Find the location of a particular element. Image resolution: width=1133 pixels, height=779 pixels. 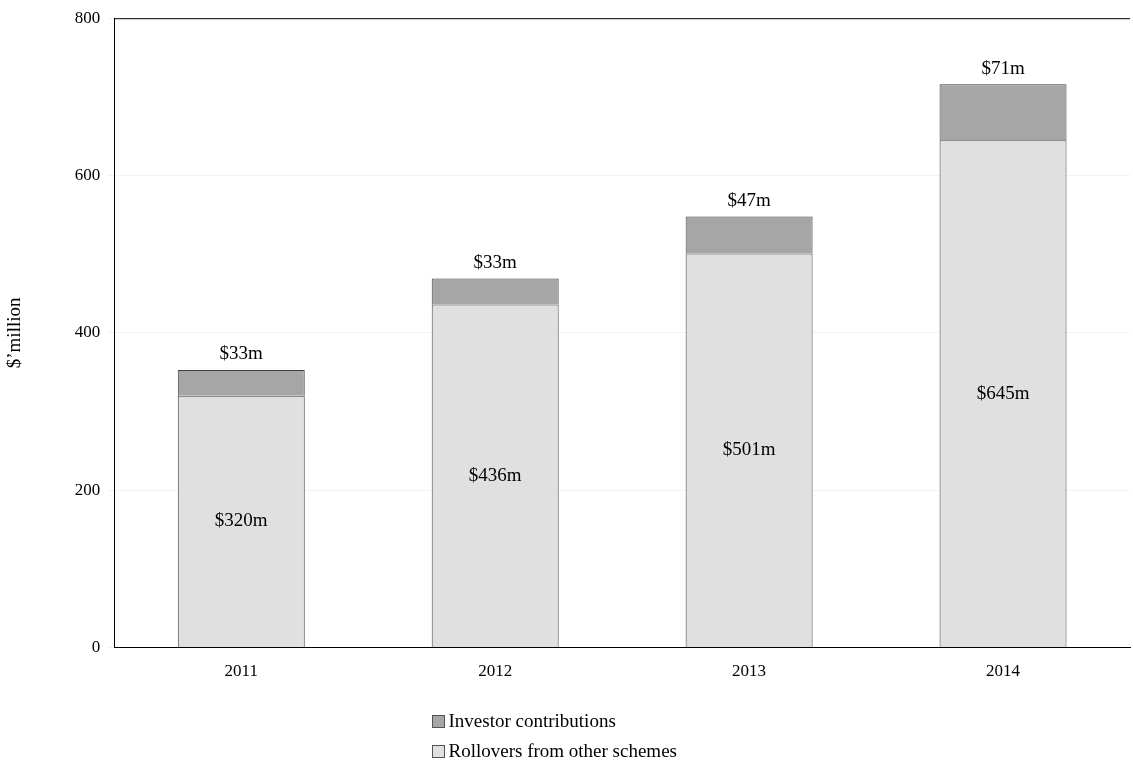

legend-label: Rollovers from other schemes is located at coordinates (562, 751).